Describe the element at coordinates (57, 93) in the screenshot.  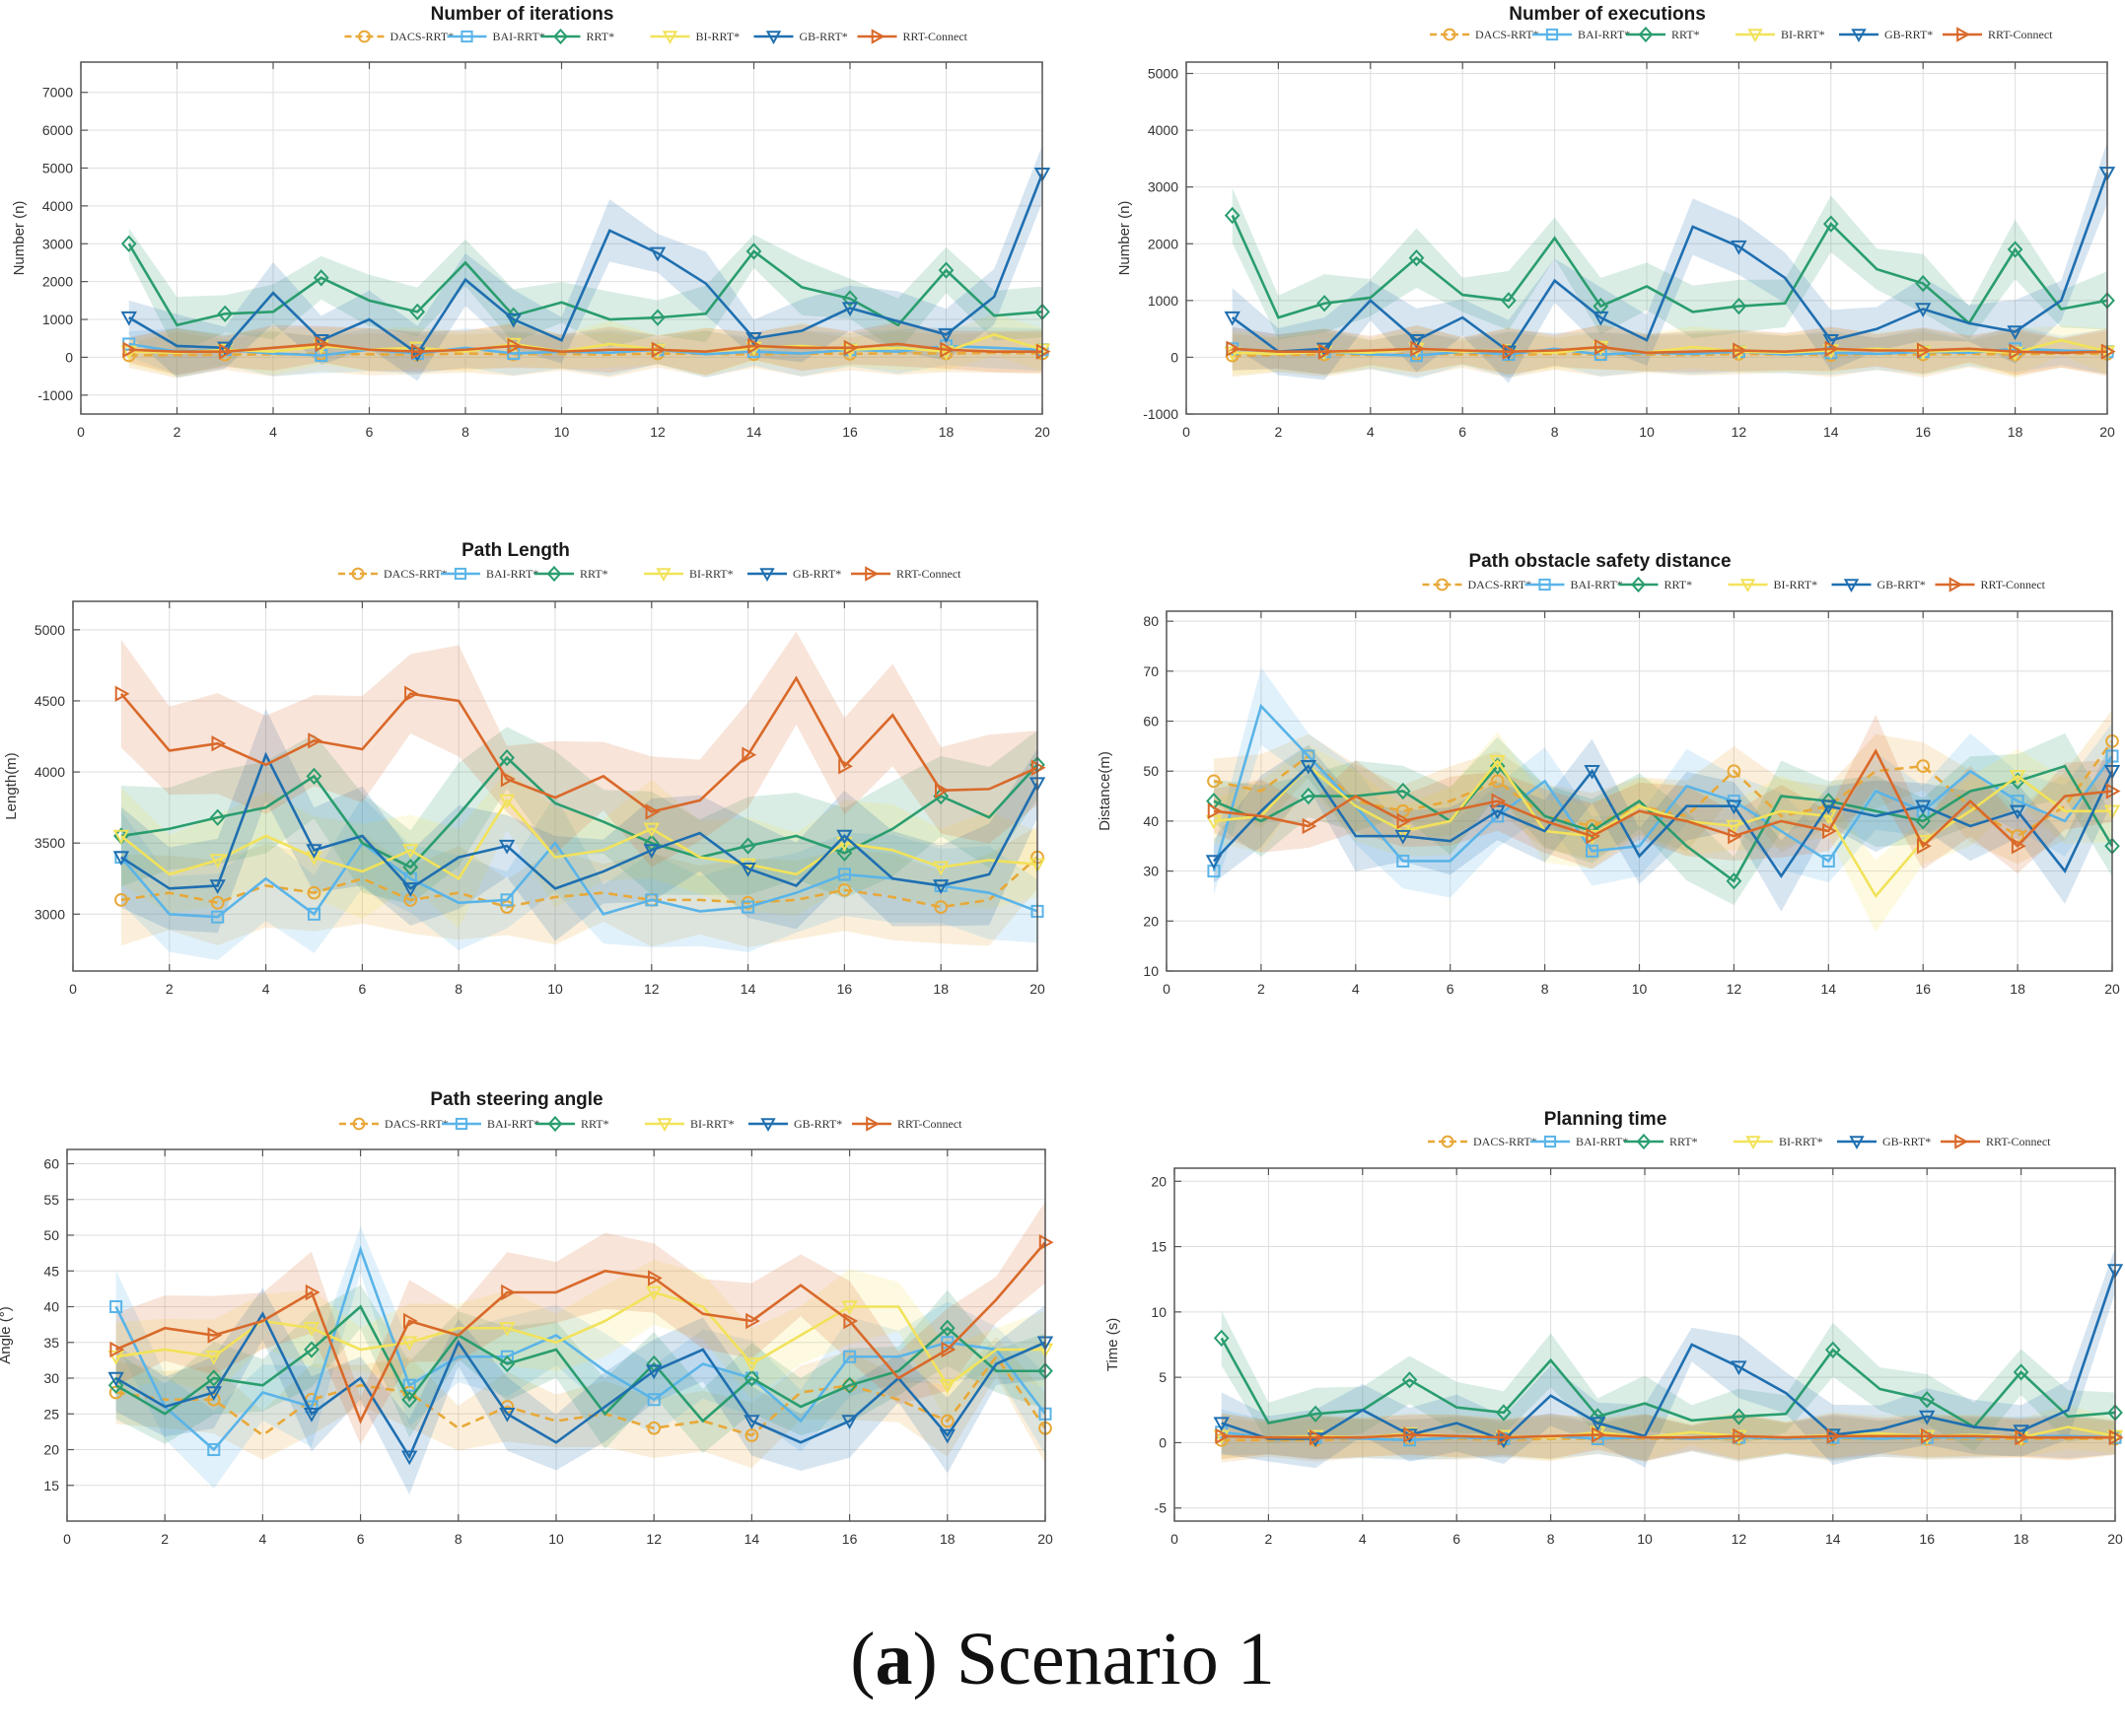
I see `y-tick-label: 7000` at that location.